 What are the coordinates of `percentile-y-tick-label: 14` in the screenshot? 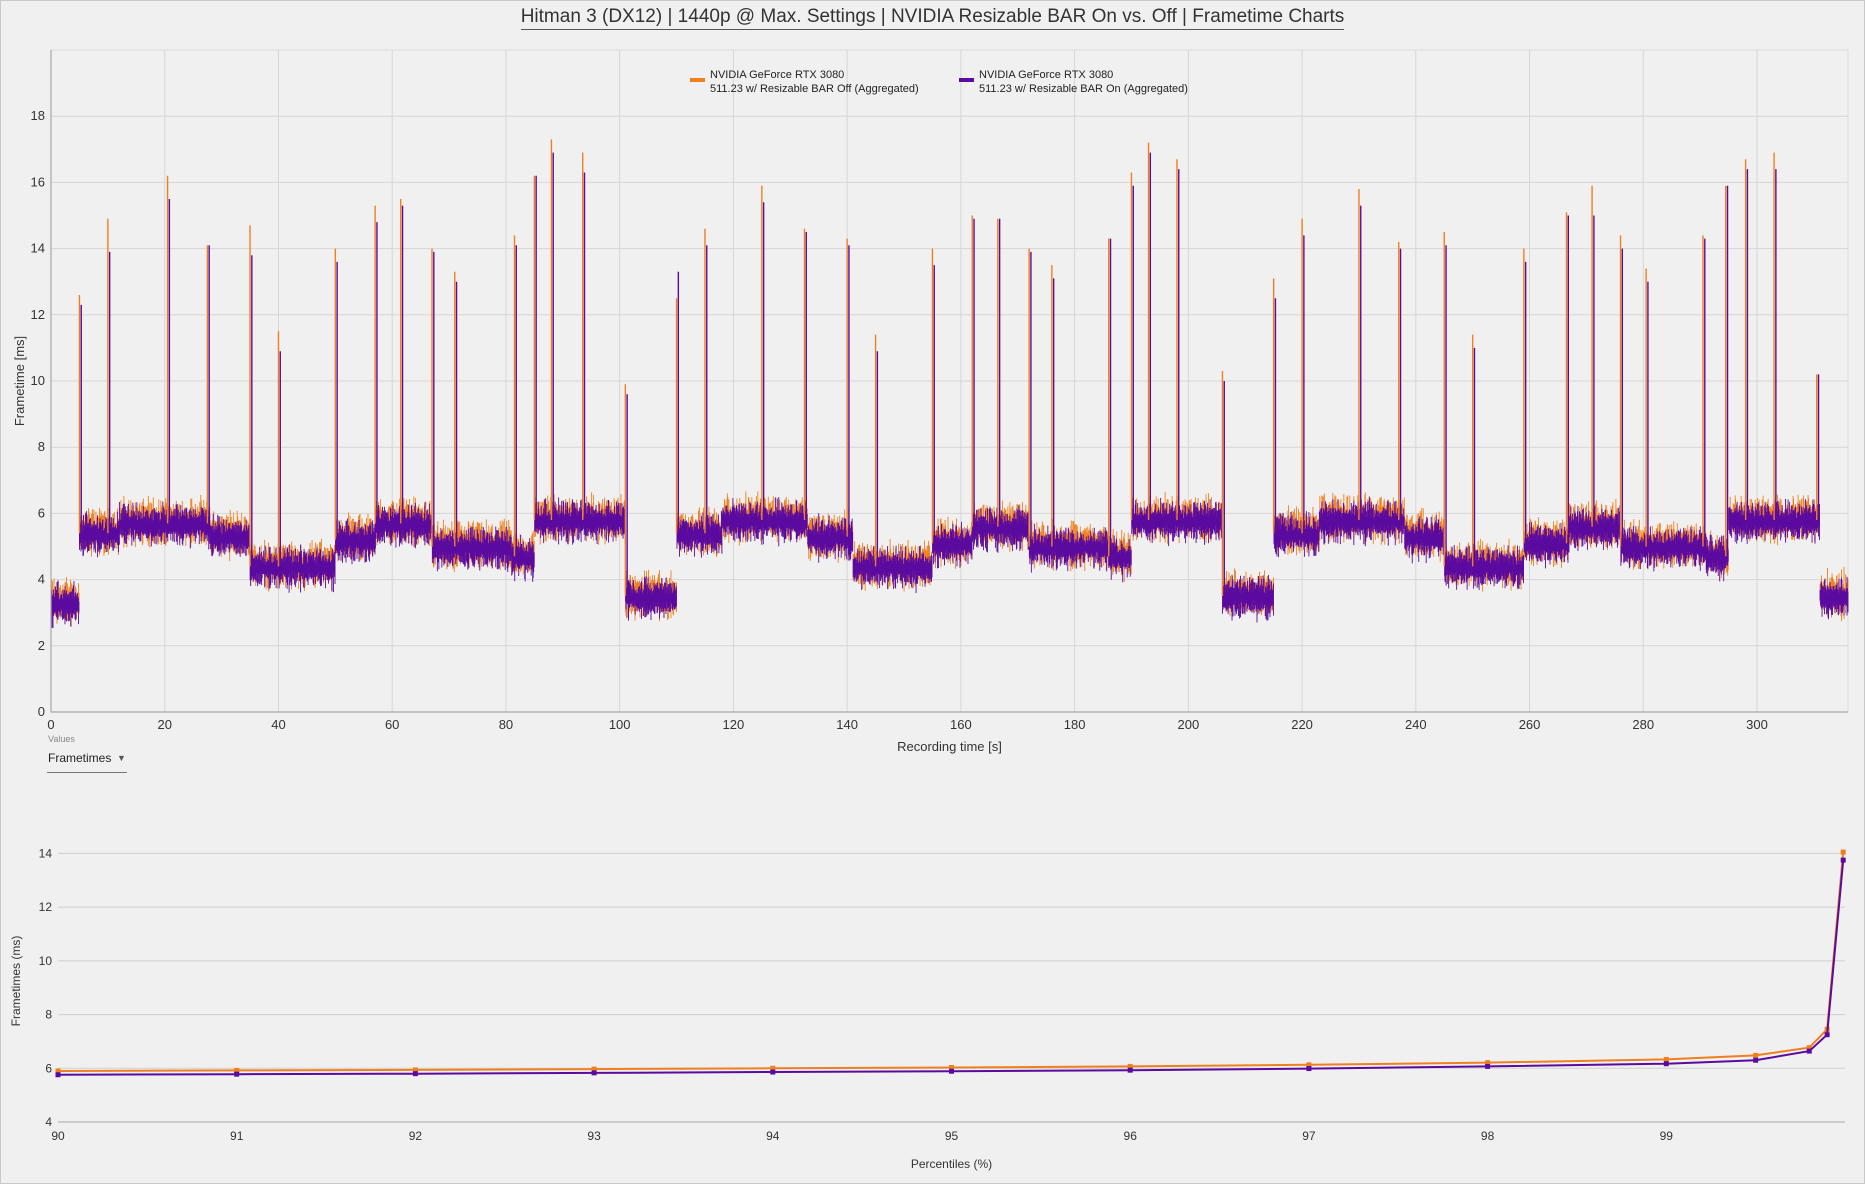 It's located at (46, 853).